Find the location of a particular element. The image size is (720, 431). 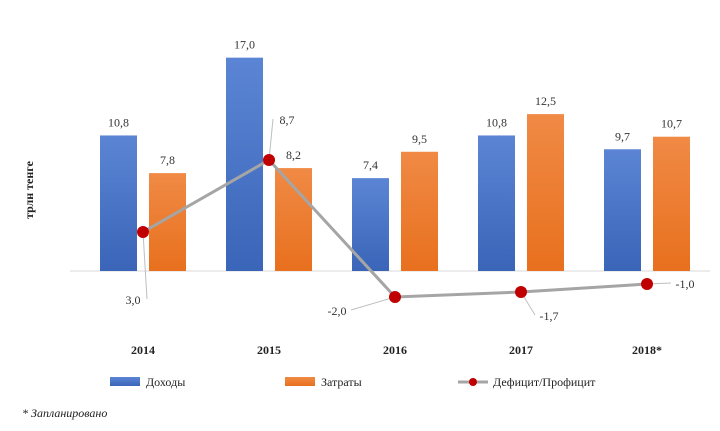

y-axis-label: трлн тенге is located at coordinates (29, 189).